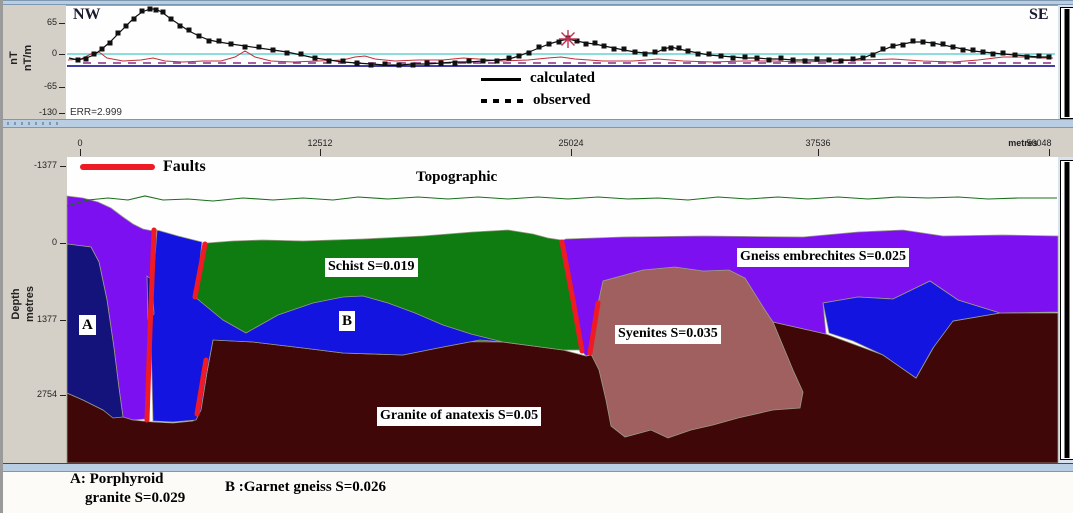 The image size is (1073, 513). I want to click on window-top-edge, so click(538, 2).